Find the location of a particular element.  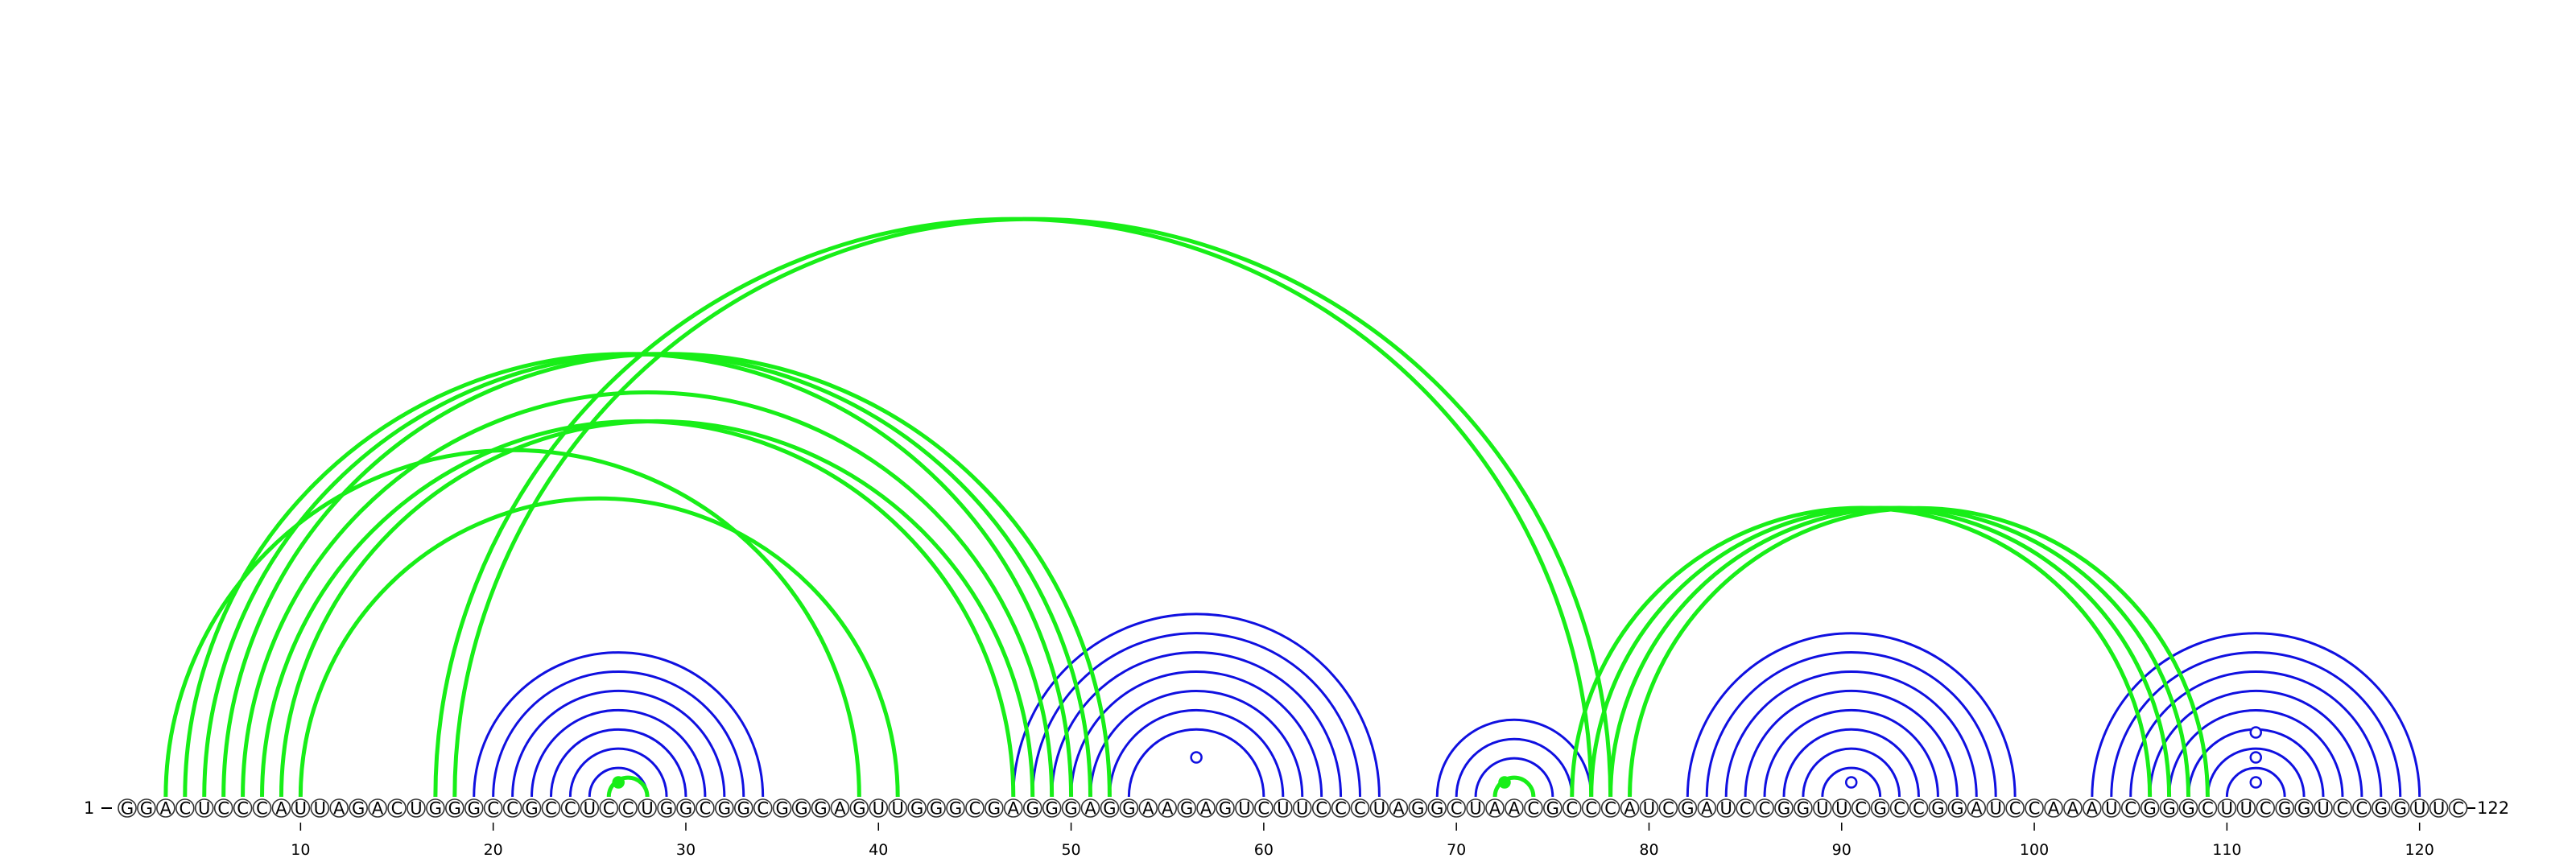

base-4: C is located at coordinates (185, 809).